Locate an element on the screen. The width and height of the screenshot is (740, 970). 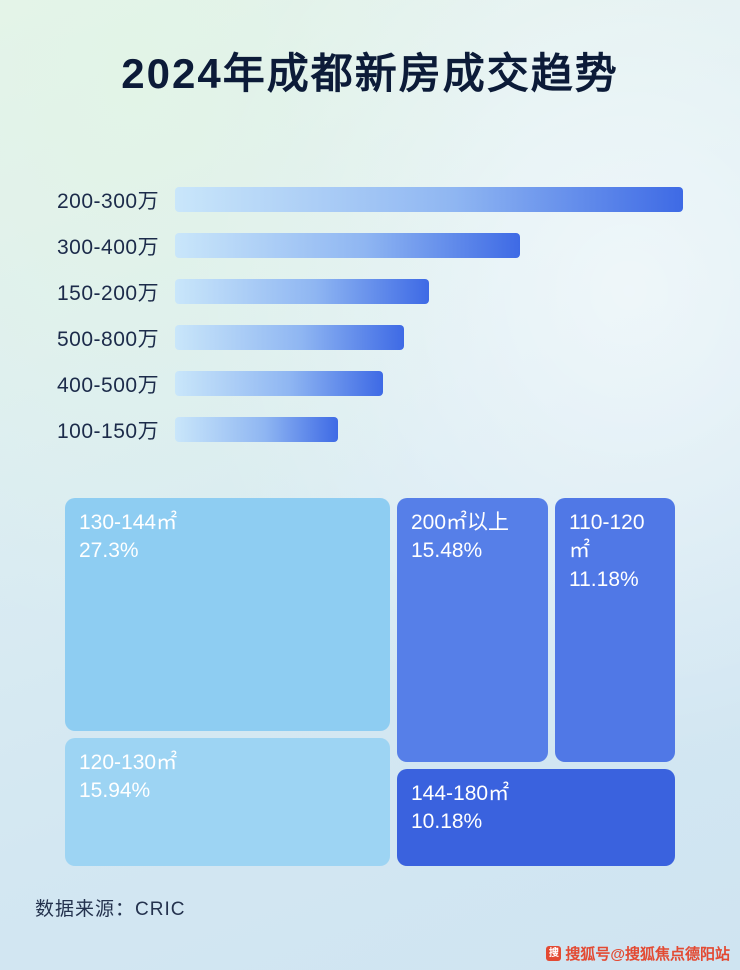
treemap-block-percent: 11.18% is located at coordinates (604, 579).